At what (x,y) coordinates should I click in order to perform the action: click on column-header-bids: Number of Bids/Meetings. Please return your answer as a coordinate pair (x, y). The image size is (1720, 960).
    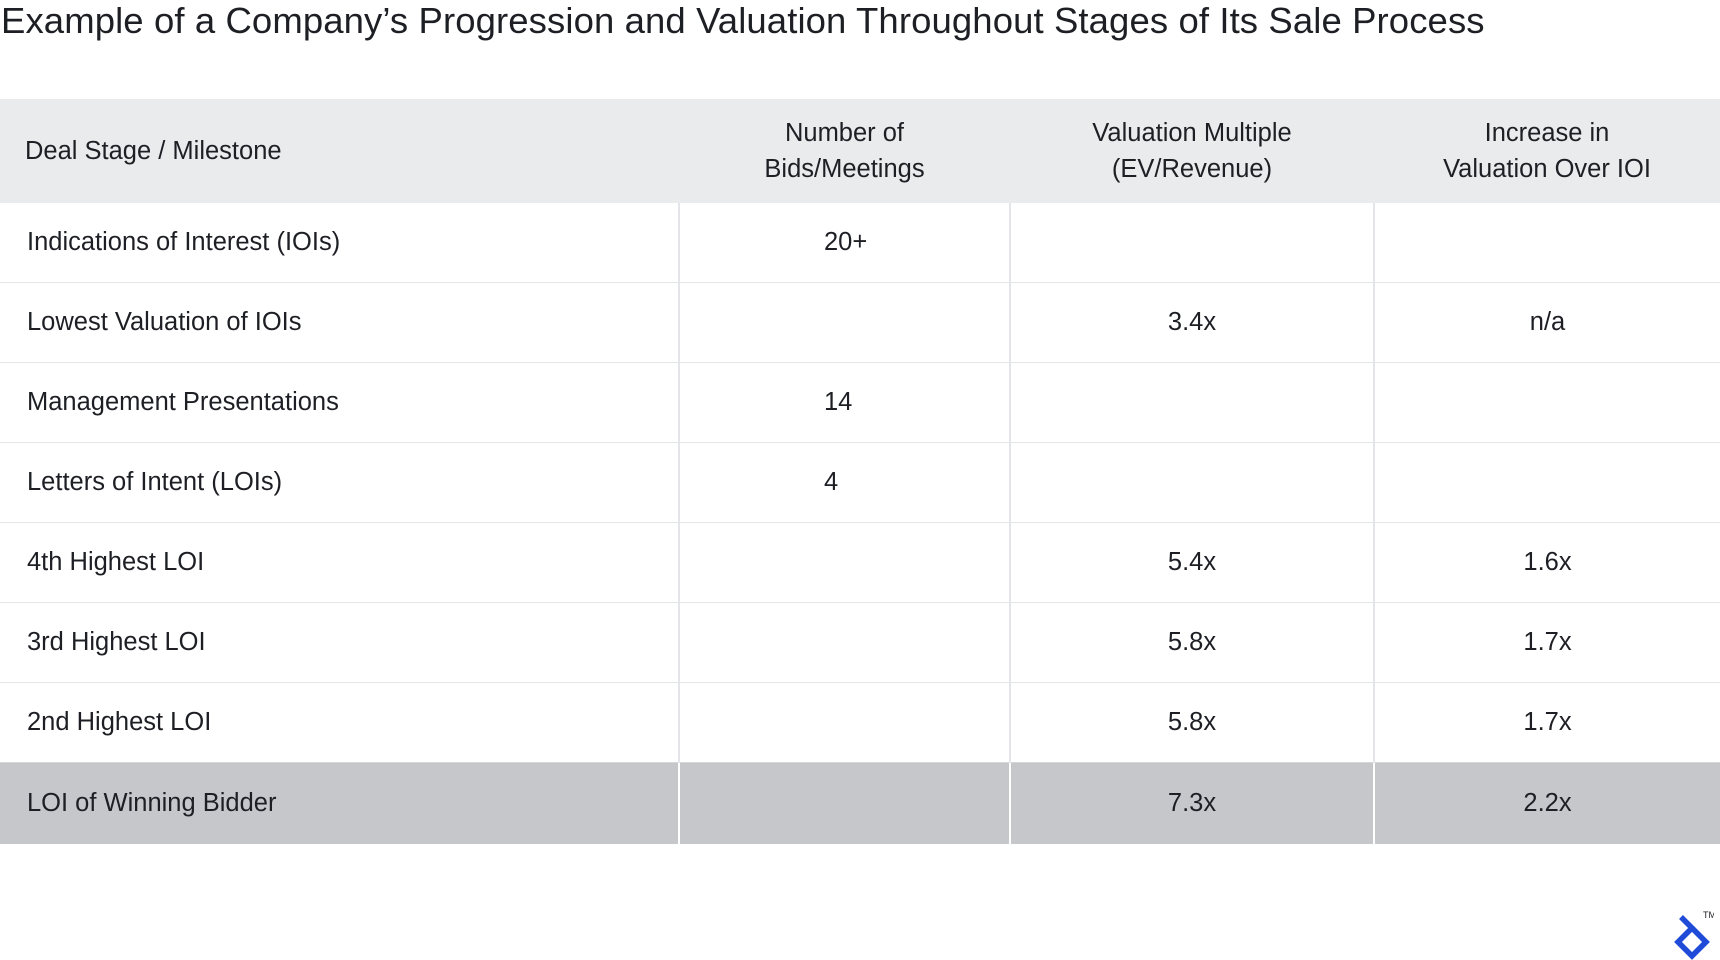
    Looking at the image, I should click on (844, 151).